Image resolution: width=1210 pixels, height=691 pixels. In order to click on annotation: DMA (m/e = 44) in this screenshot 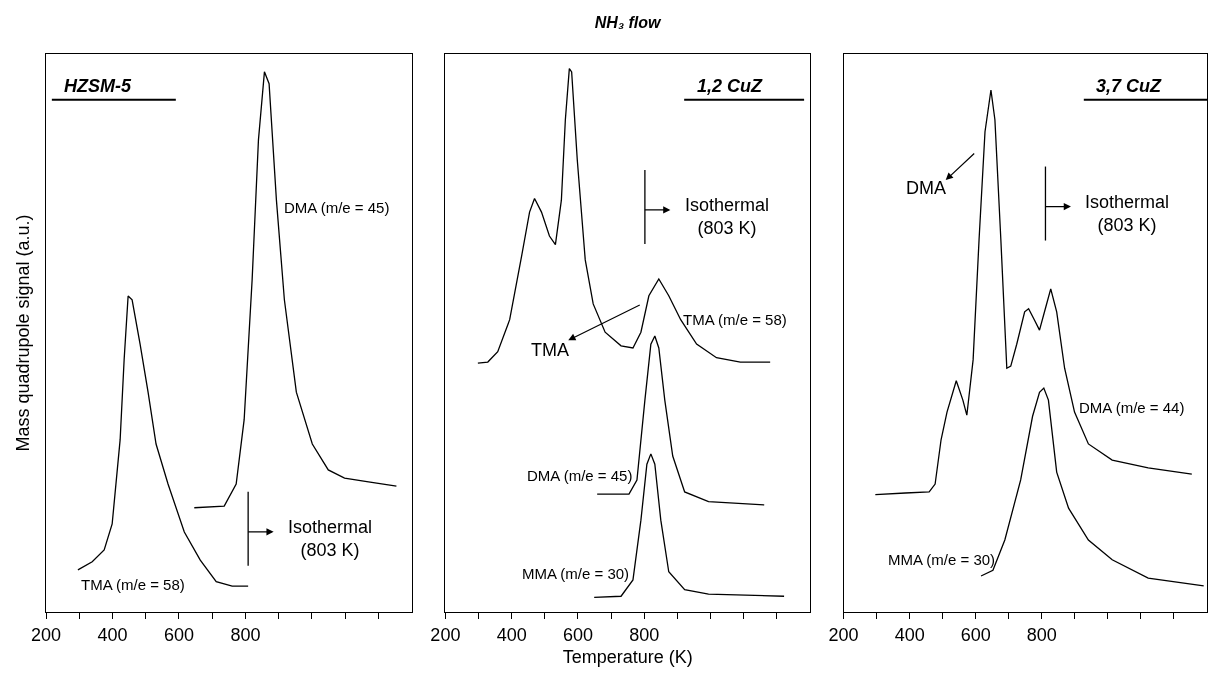, I will do `click(1132, 407)`.